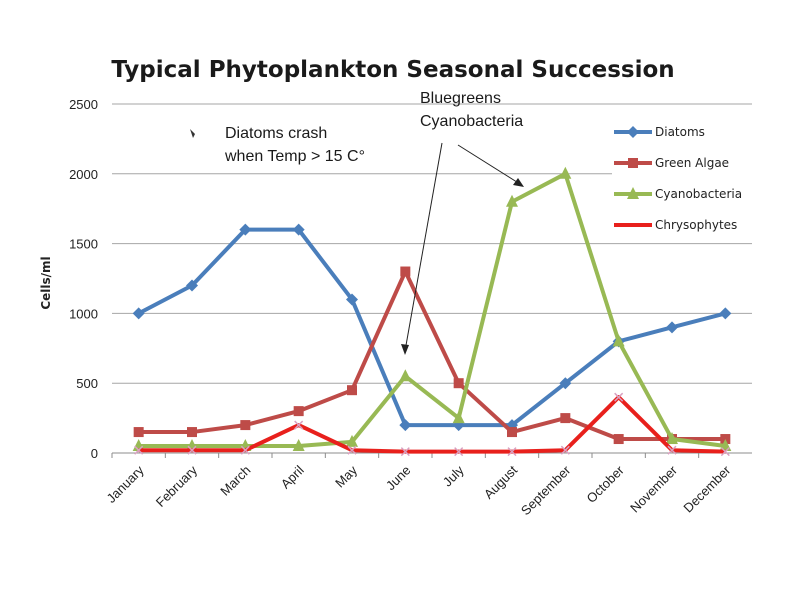  Describe the element at coordinates (276, 133) in the screenshot. I see `annotation-line-1: Diatoms crash` at that location.